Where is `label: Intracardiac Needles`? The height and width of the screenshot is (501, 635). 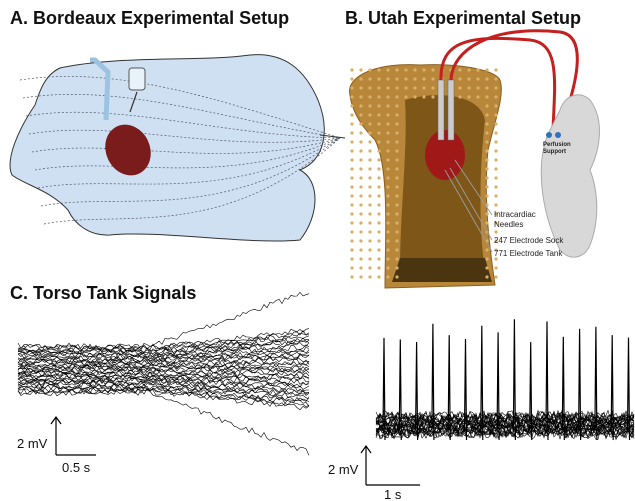 label: Intracardiac Needles is located at coordinates (515, 219).